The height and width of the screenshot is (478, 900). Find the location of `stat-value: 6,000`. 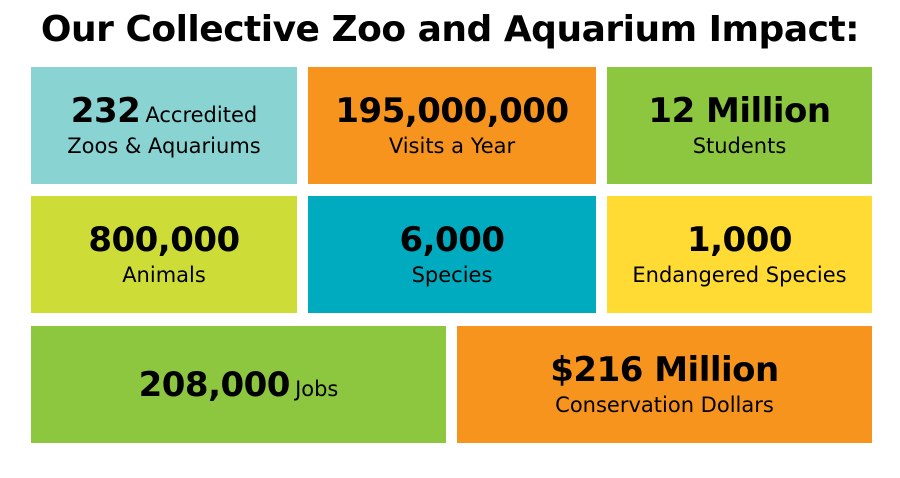

stat-value: 6,000 is located at coordinates (452, 239).